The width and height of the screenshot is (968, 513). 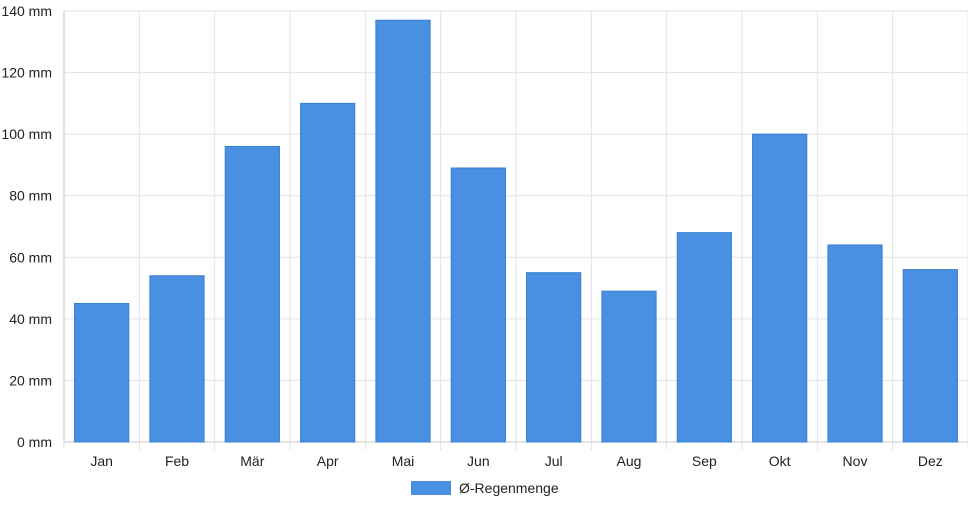 What do you see at coordinates (30, 380) in the screenshot?
I see `y-tick-label: 20 mm` at bounding box center [30, 380].